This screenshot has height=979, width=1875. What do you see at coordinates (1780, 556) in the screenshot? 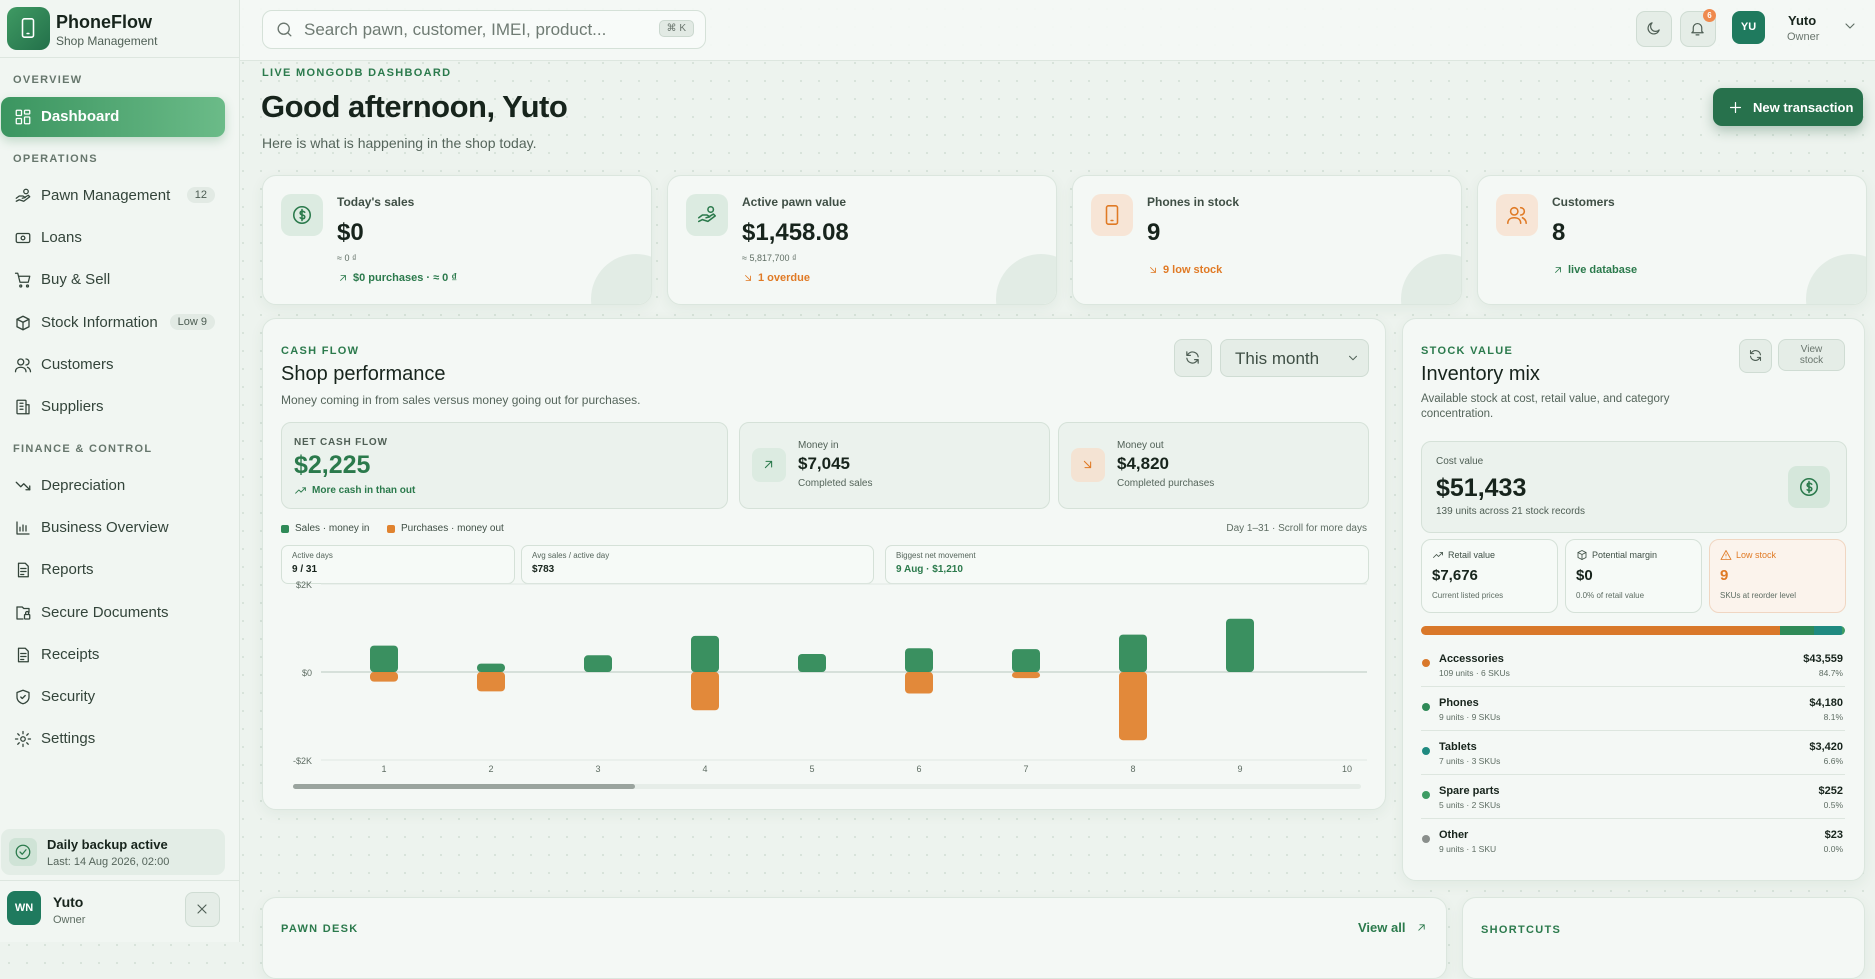
I see `card-head: Low stock` at bounding box center [1780, 556].